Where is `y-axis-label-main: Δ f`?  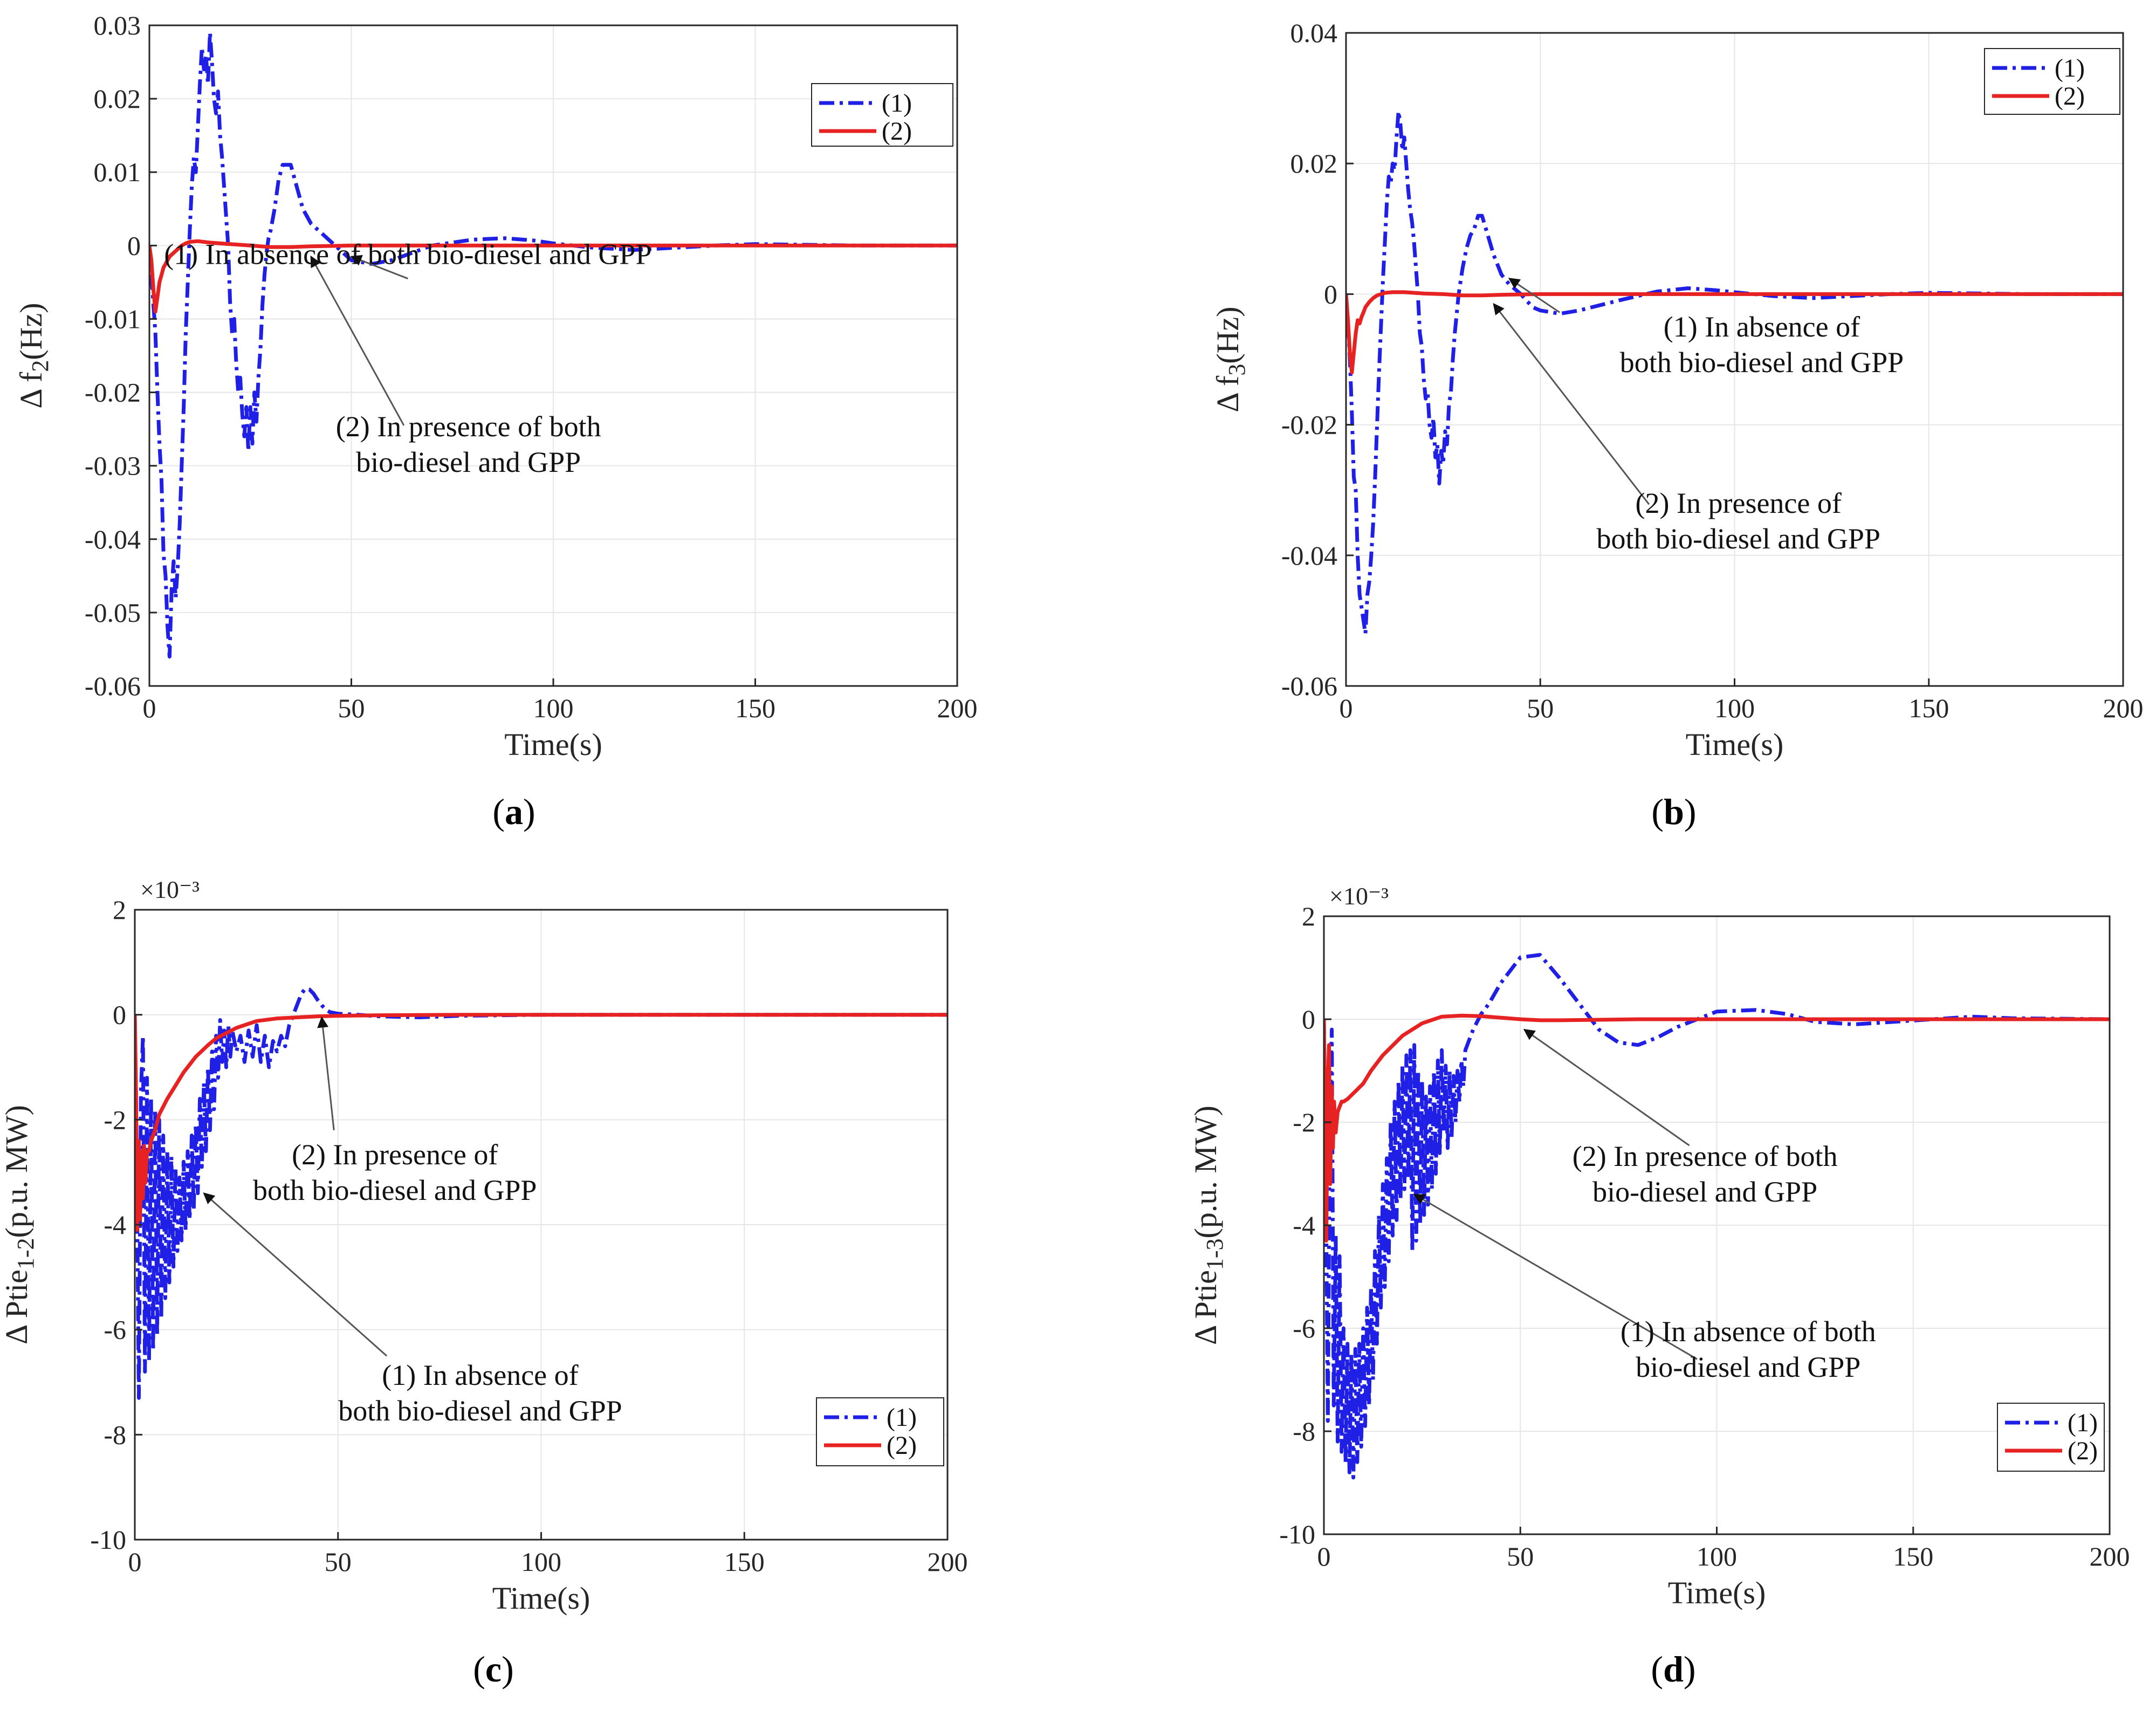
y-axis-label-main: Δ f is located at coordinates (31, 390).